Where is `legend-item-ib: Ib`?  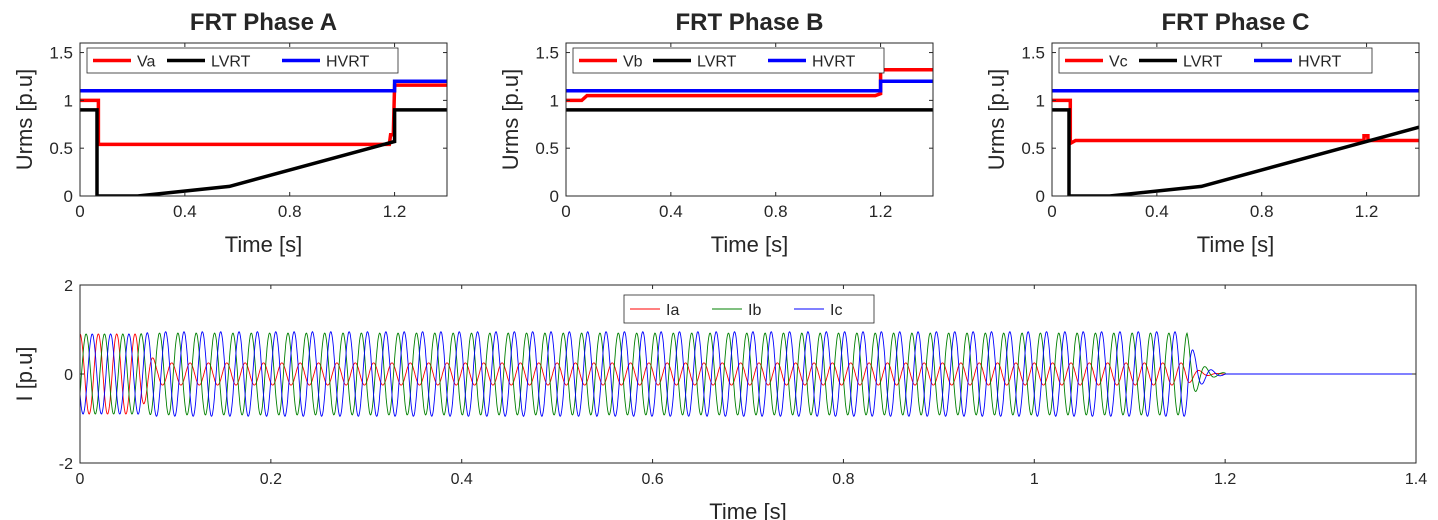
legend-item-ib: Ib is located at coordinates (736, 310).